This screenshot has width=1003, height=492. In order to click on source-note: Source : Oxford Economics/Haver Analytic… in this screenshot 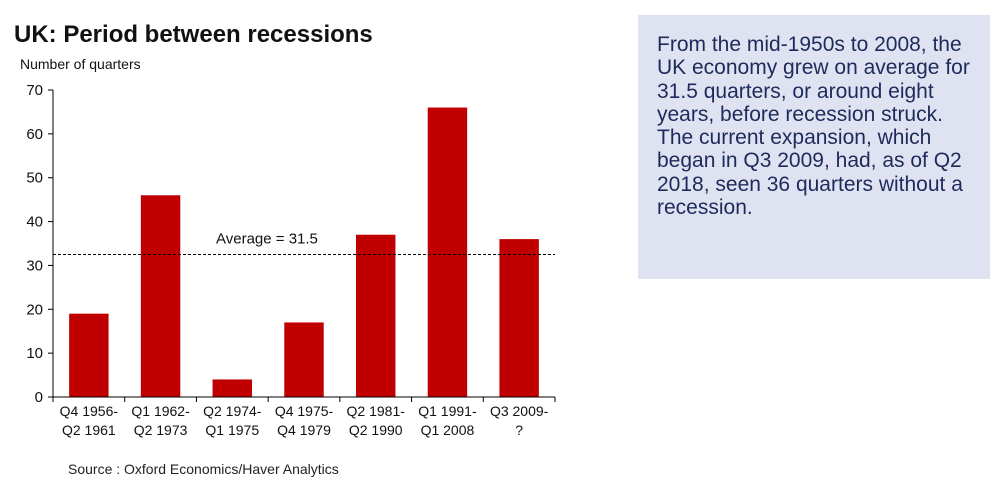, I will do `click(203, 469)`.